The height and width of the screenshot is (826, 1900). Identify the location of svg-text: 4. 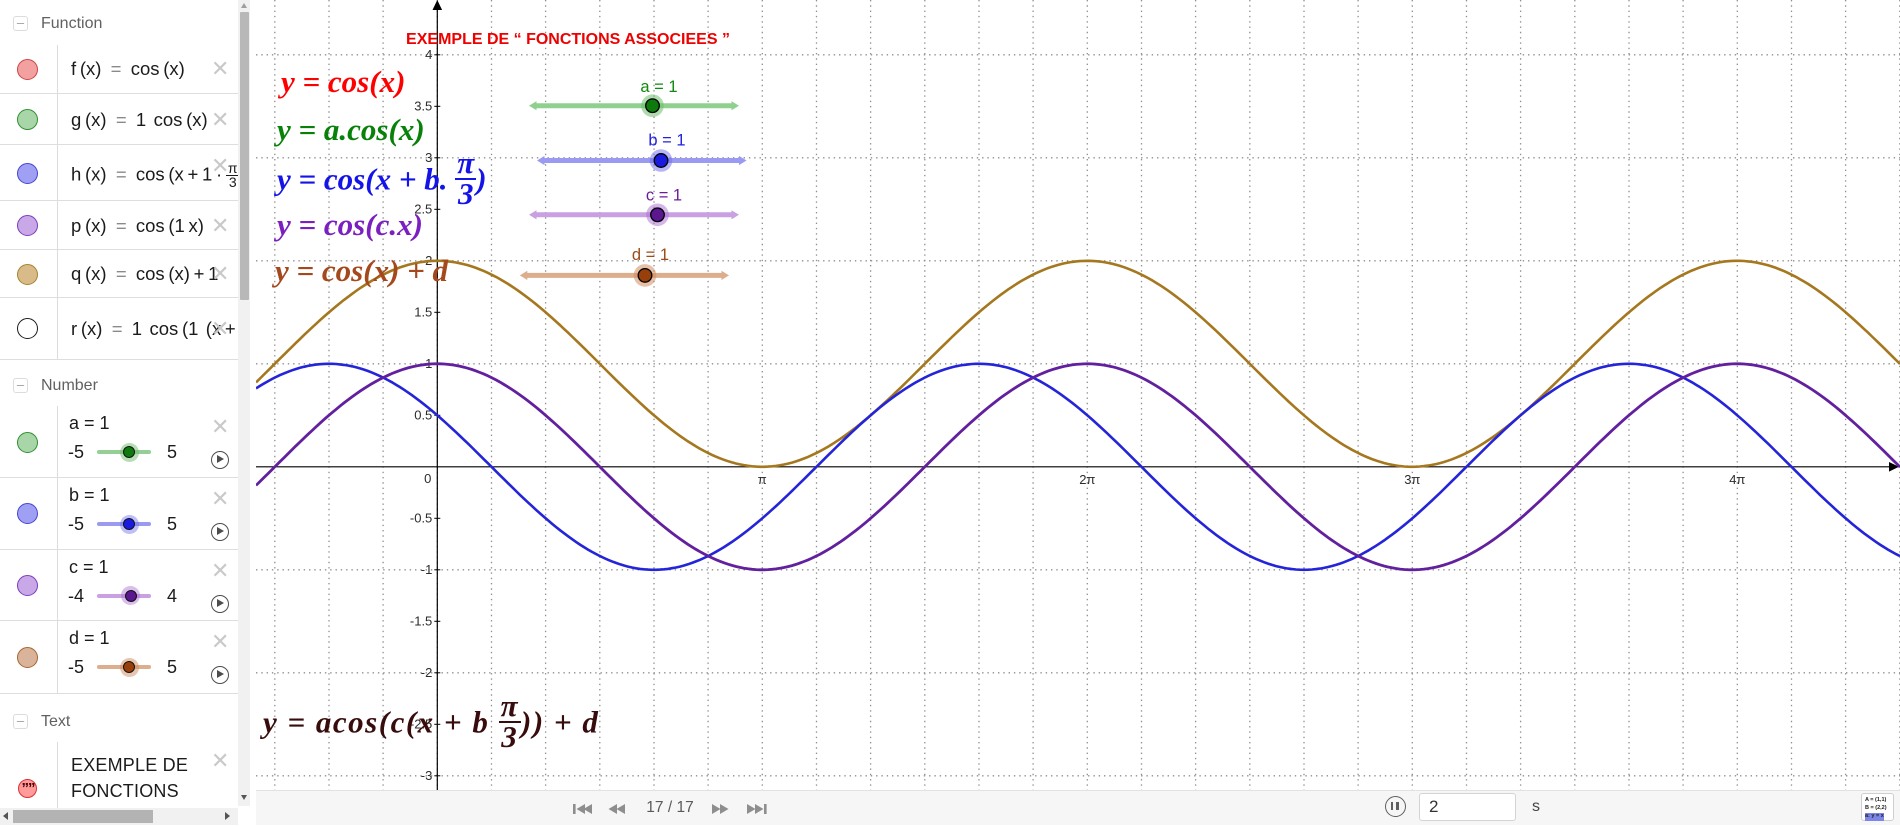
(428, 54).